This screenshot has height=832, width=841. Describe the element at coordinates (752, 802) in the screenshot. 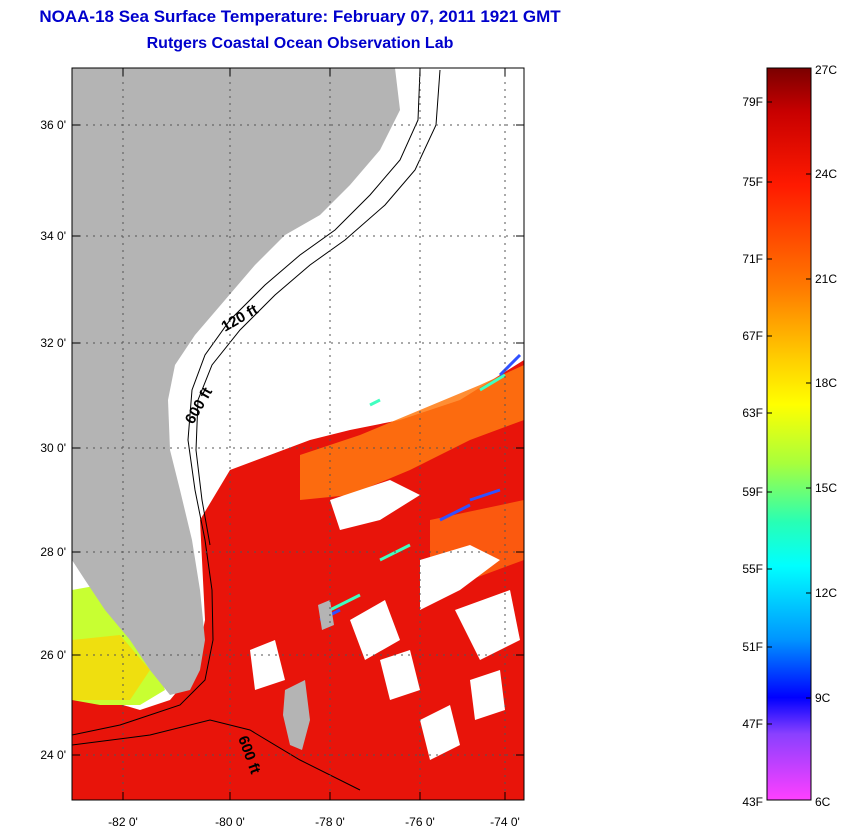

I see `colorbar-f-label: 43F` at that location.